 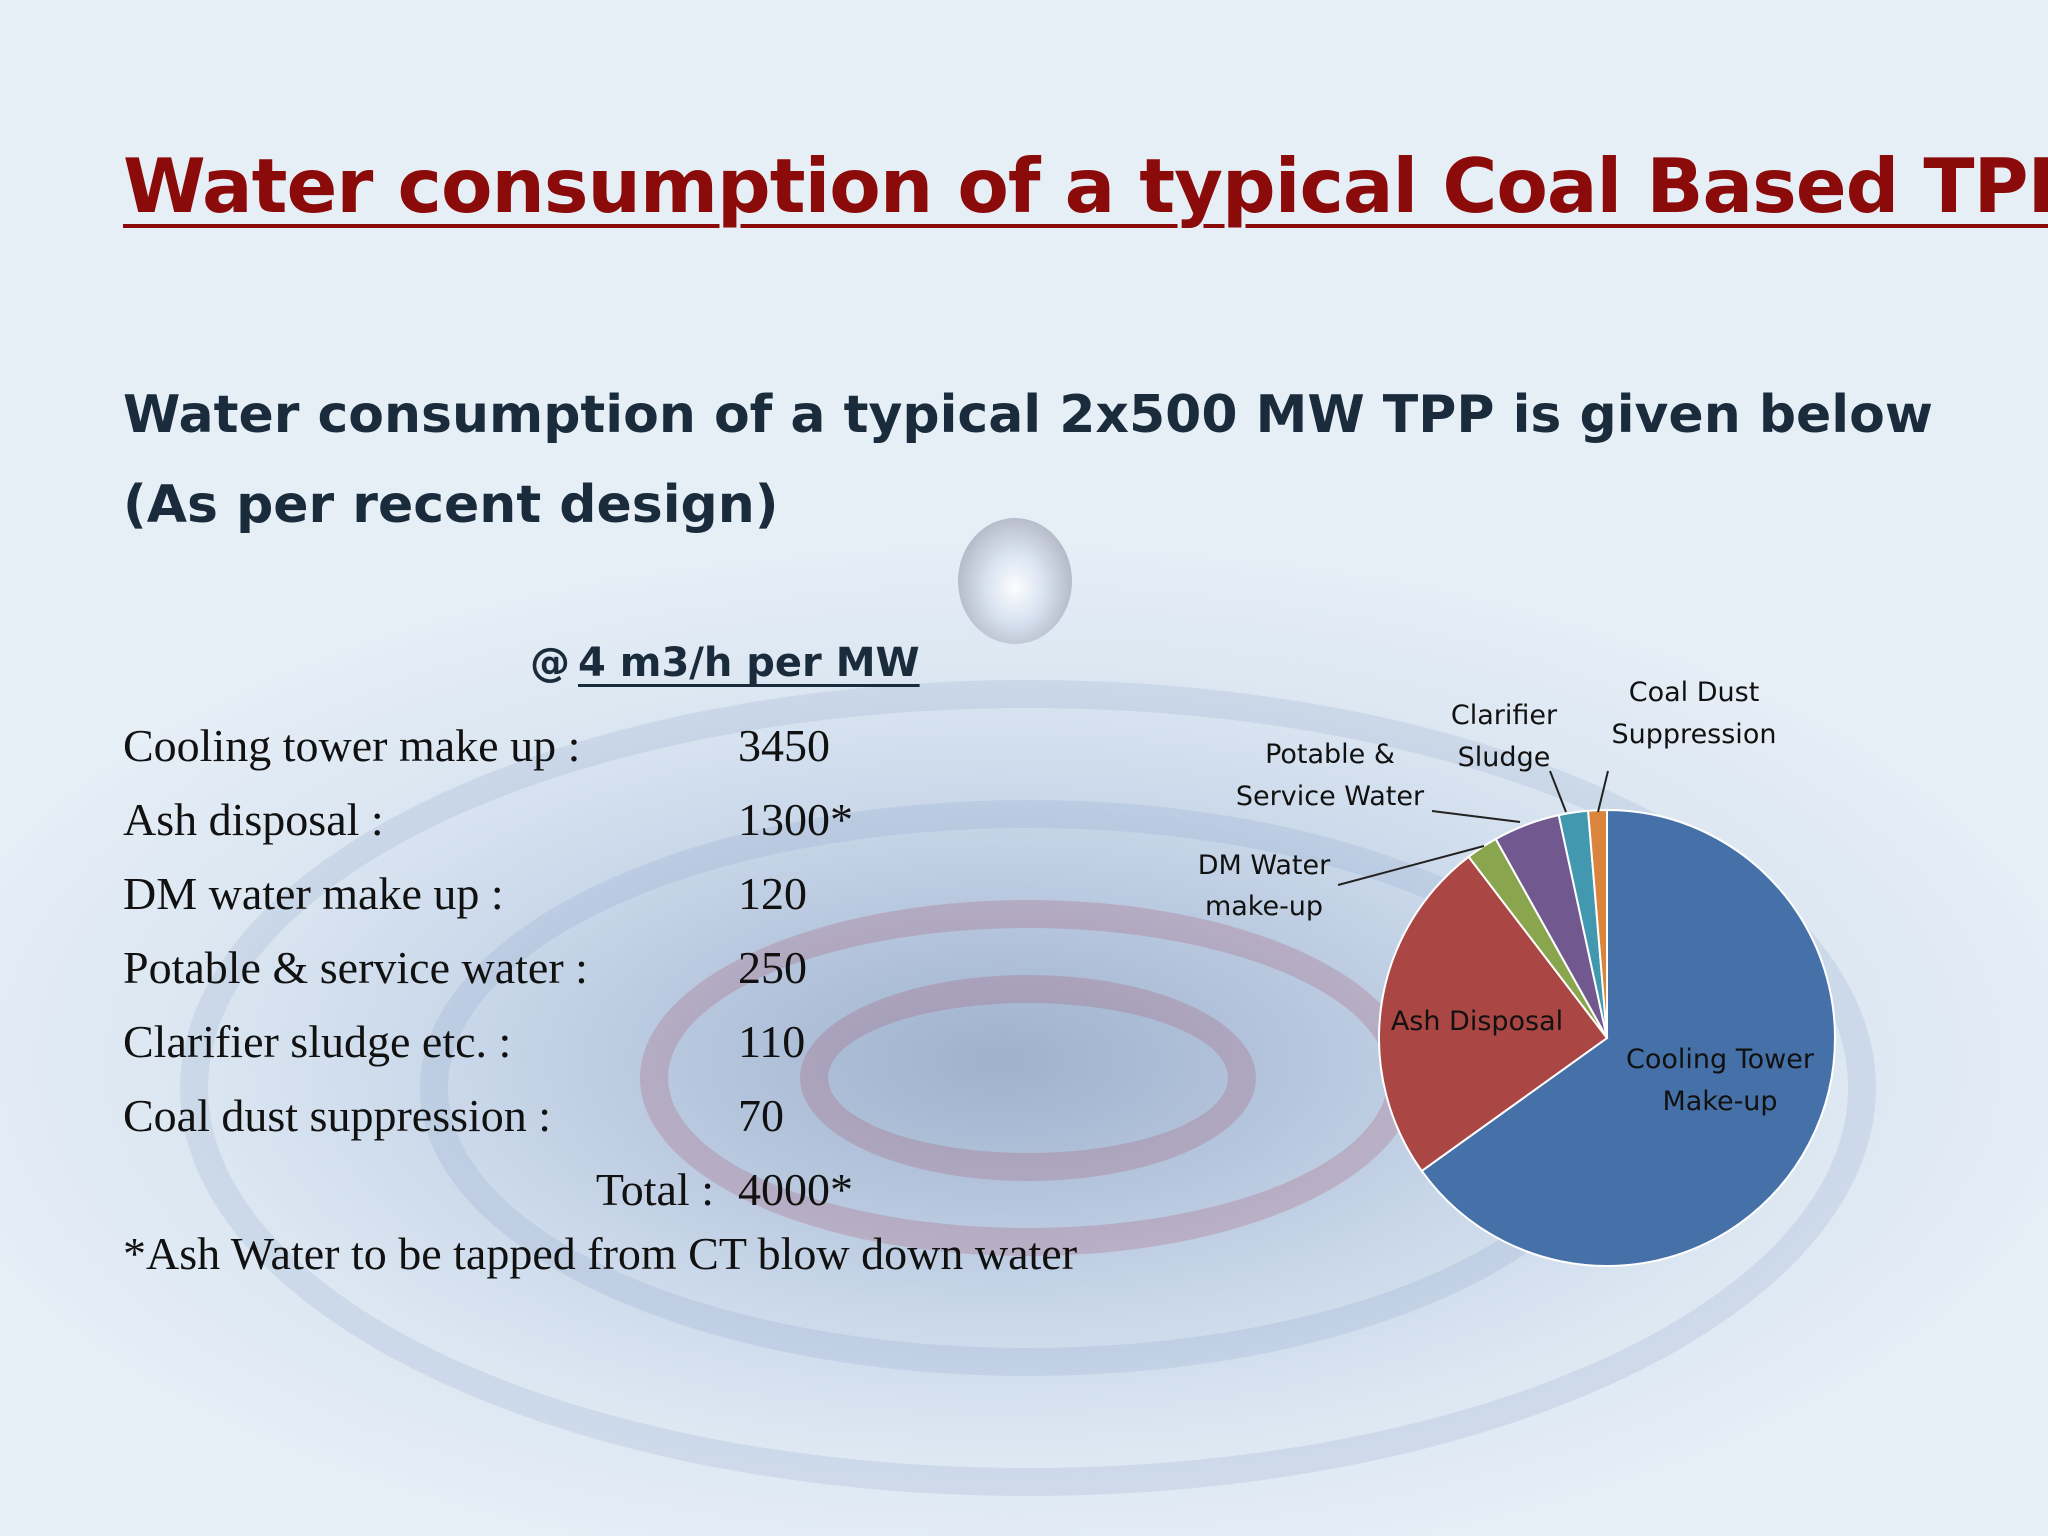 I want to click on table-row: Cooling tower make up : 3450, so click(x=488, y=745).